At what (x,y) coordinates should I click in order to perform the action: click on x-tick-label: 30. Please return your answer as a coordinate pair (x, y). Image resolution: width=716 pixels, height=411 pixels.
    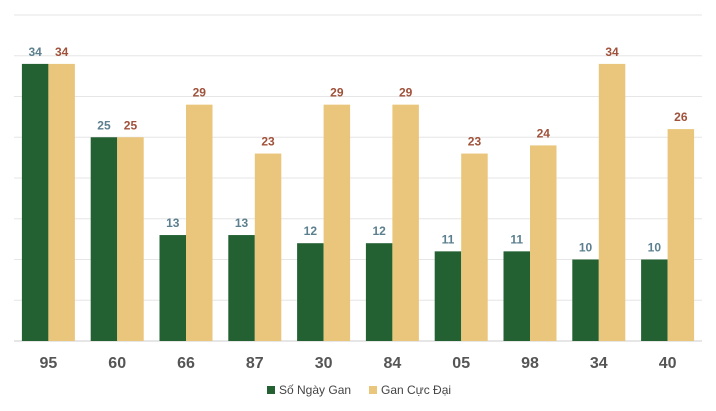
    Looking at the image, I should click on (324, 363).